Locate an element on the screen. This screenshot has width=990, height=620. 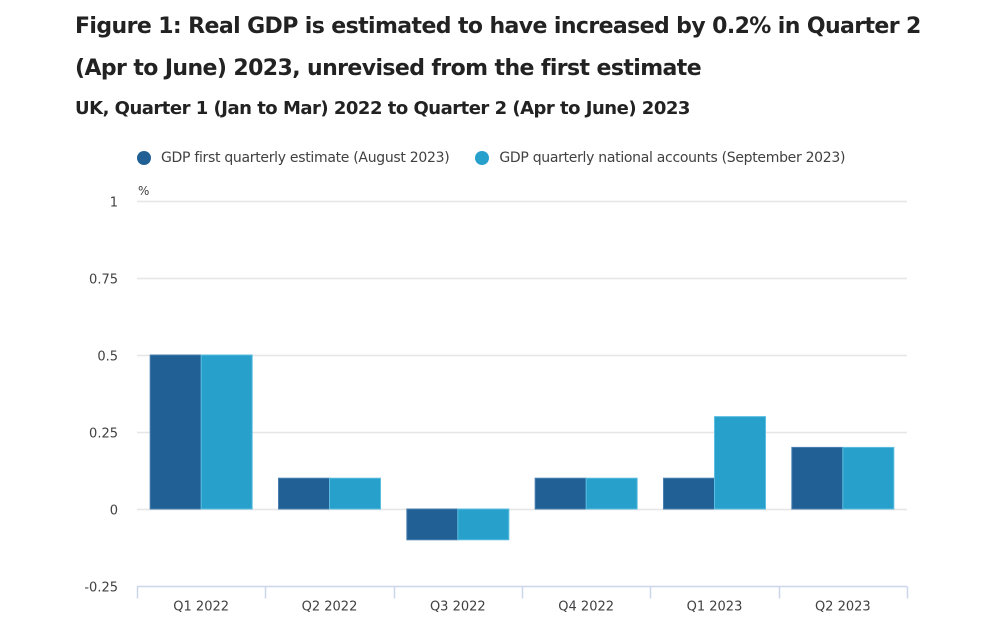
y-tick-label: -0.25 is located at coordinates (101, 588).